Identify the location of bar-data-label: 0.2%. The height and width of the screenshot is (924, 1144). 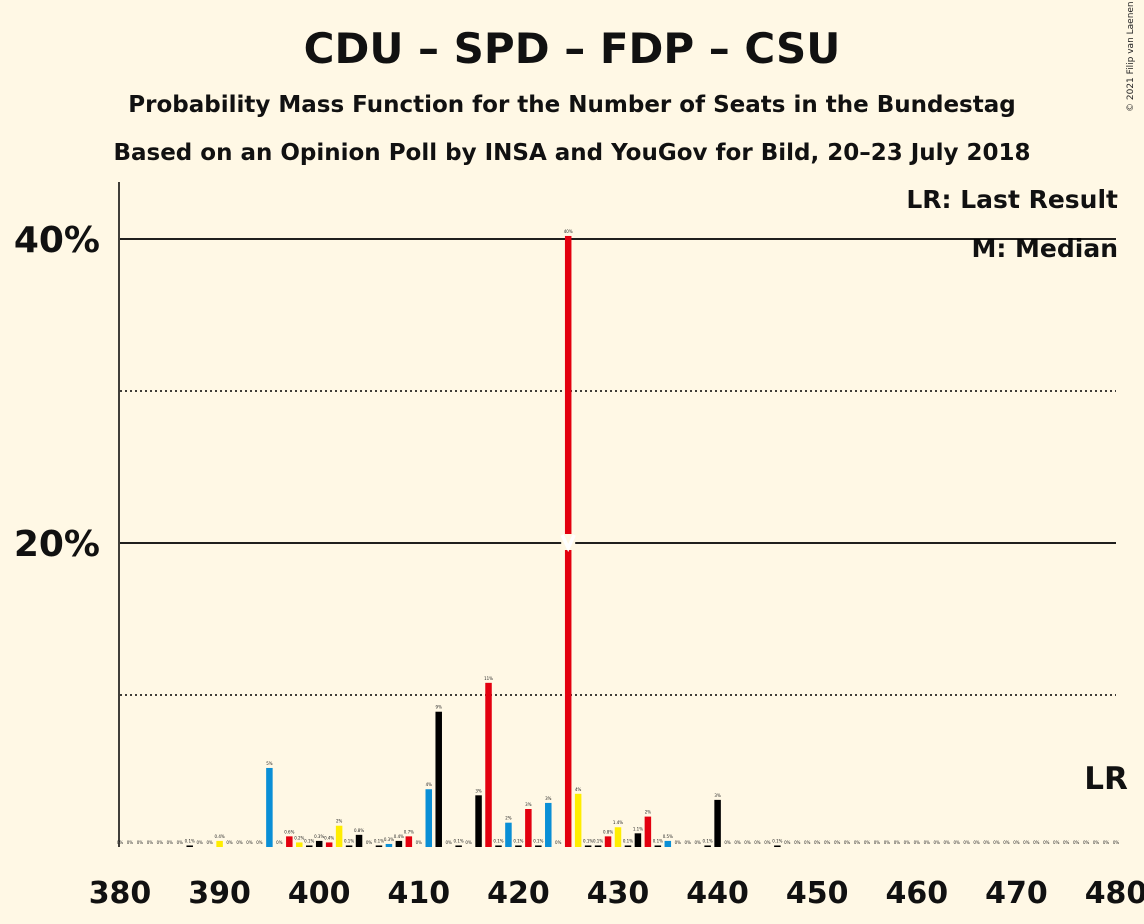
(299, 837).